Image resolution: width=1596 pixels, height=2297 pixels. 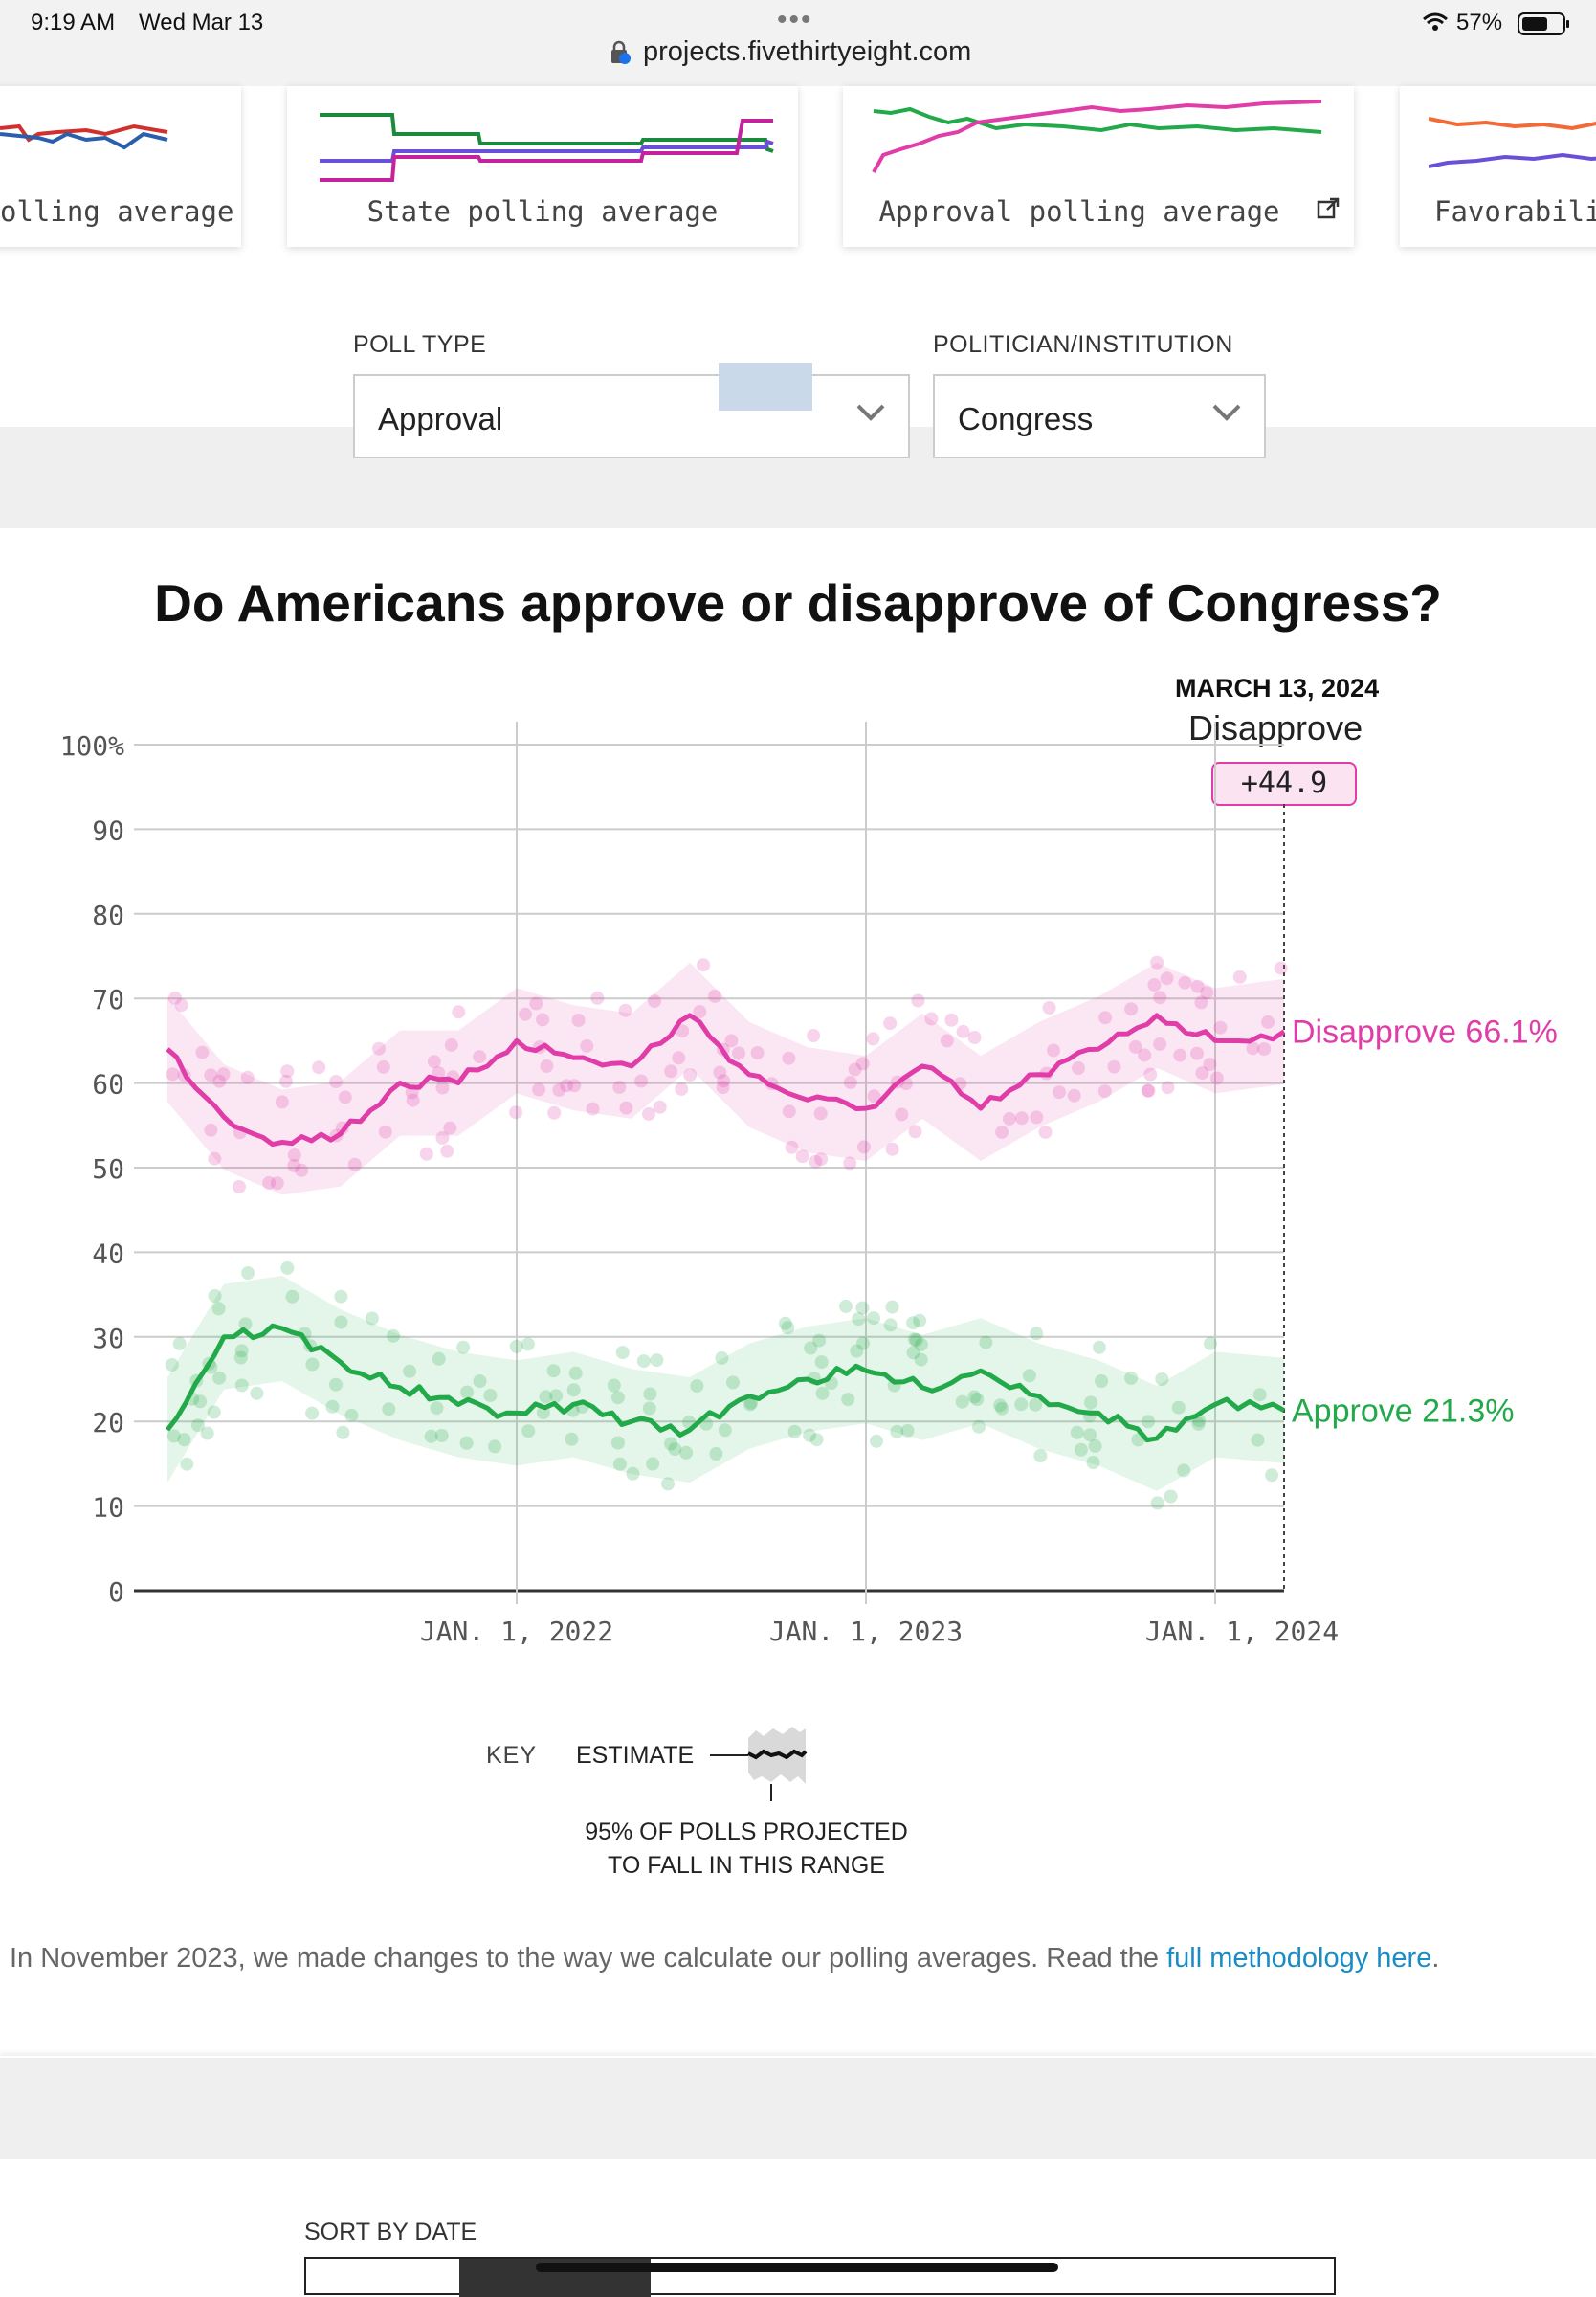 What do you see at coordinates (1498, 166) in the screenshot?
I see `nav-card-favorability: Favorabili` at bounding box center [1498, 166].